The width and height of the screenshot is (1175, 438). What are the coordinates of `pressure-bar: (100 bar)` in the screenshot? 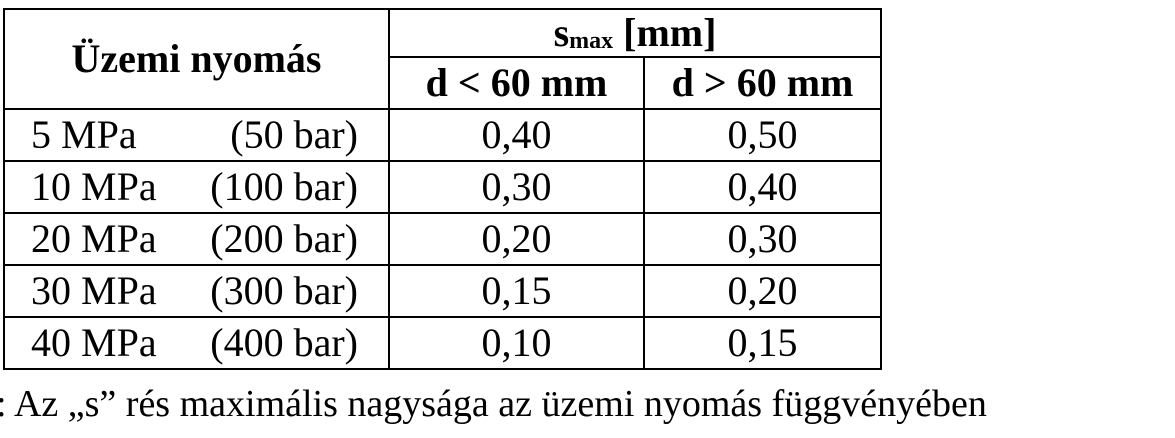 It's located at (284, 186).